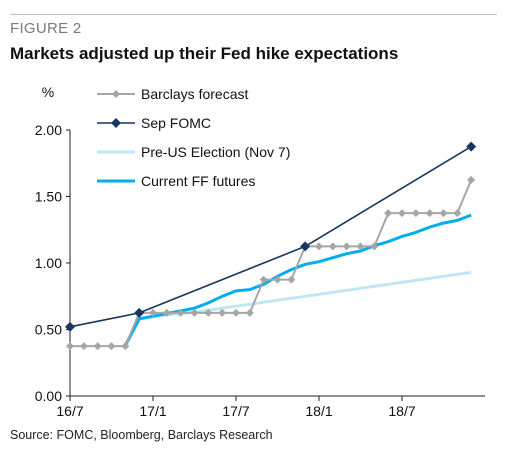 The image size is (505, 457). Describe the element at coordinates (48, 92) in the screenshot. I see `y-axis-label: %` at that location.